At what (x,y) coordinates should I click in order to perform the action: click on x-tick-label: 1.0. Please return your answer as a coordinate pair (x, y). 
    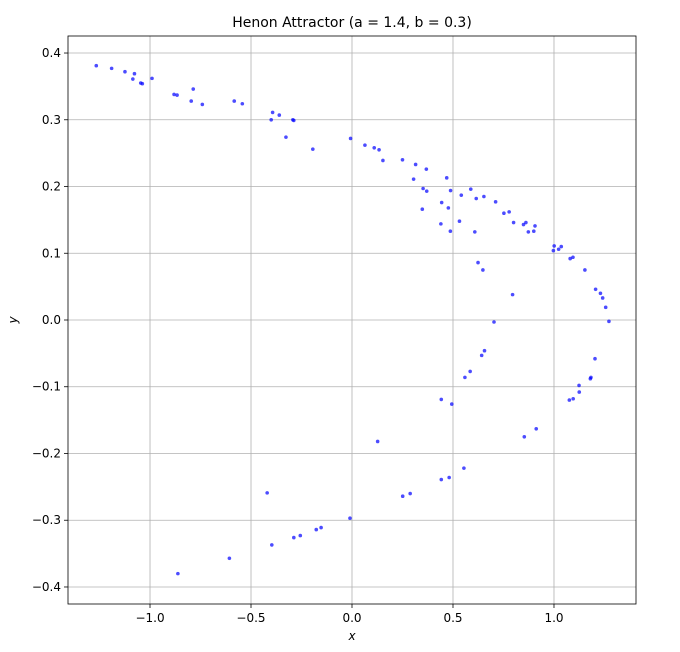
    Looking at the image, I should click on (553, 618).